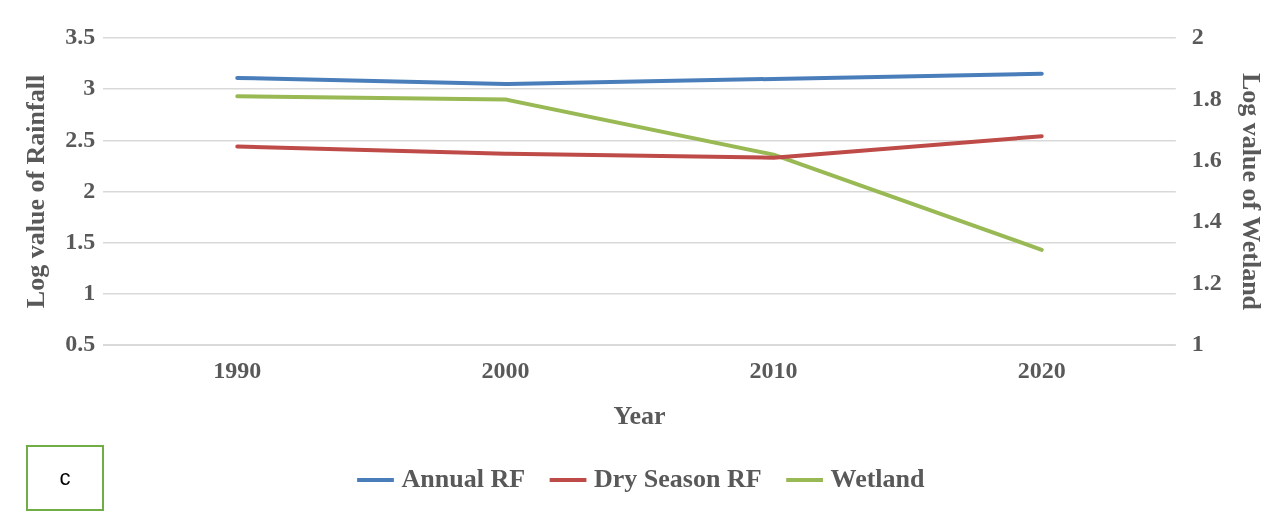  I want to click on y2-tick-label: 1, so click(1197, 343).